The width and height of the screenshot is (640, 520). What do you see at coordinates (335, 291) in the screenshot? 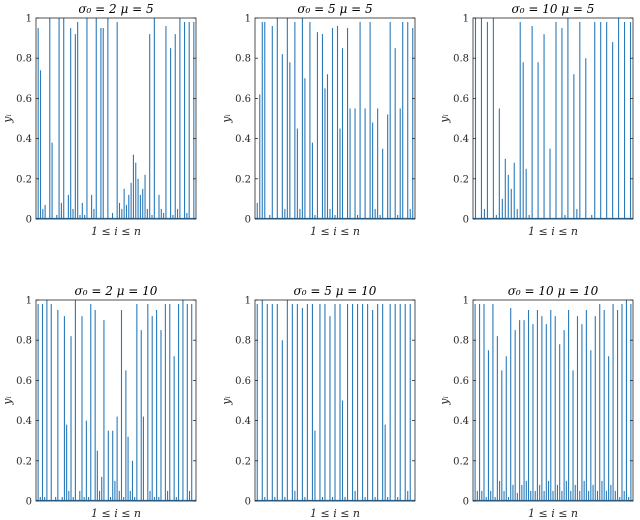
I see `panel-title: σ₀ = 5 μ = 10` at bounding box center [335, 291].